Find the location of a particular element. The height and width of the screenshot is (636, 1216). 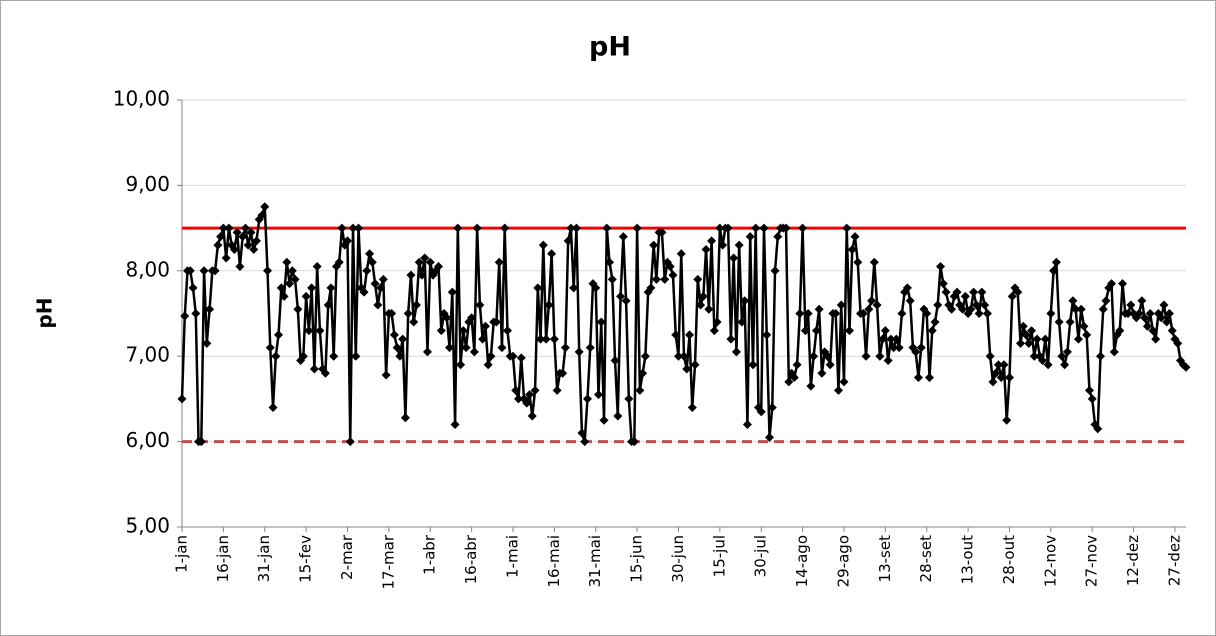

y-axis-label: pH is located at coordinates (45, 312).